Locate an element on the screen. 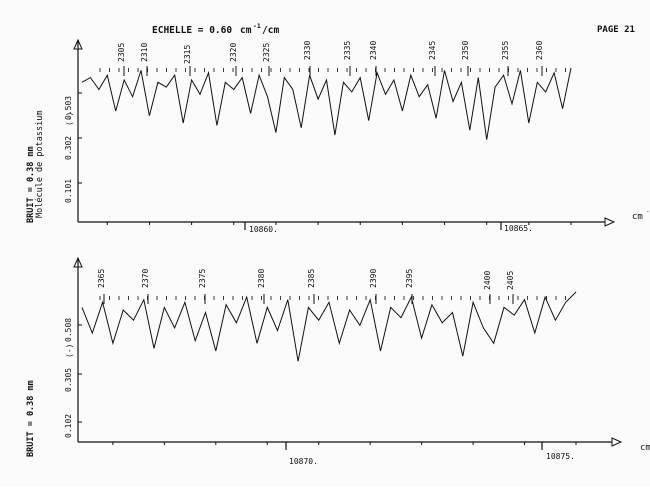  line-label: 2390 is located at coordinates (373, 278).